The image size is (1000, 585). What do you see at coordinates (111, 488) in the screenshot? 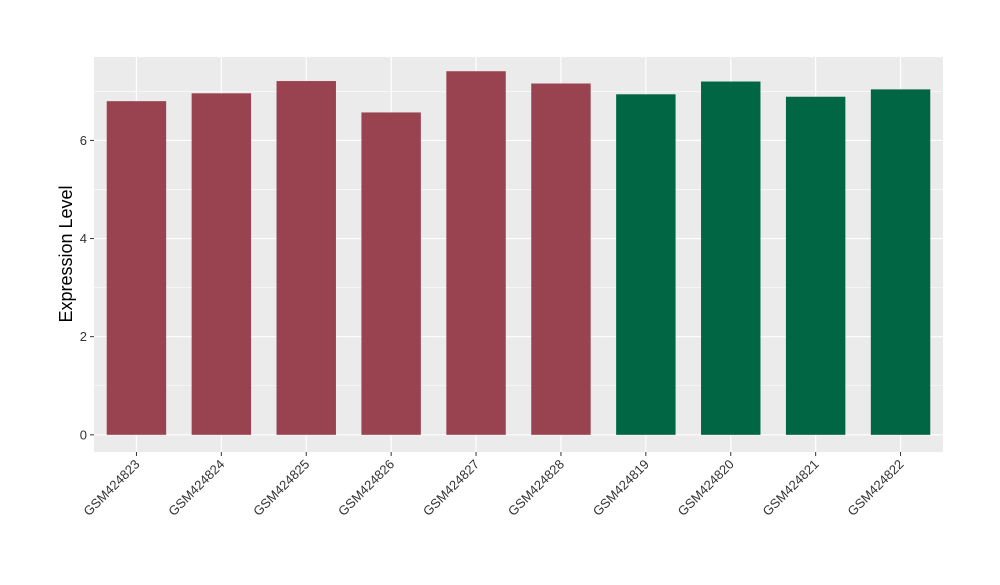
I see `x-tick-label: GSM424823` at bounding box center [111, 488].